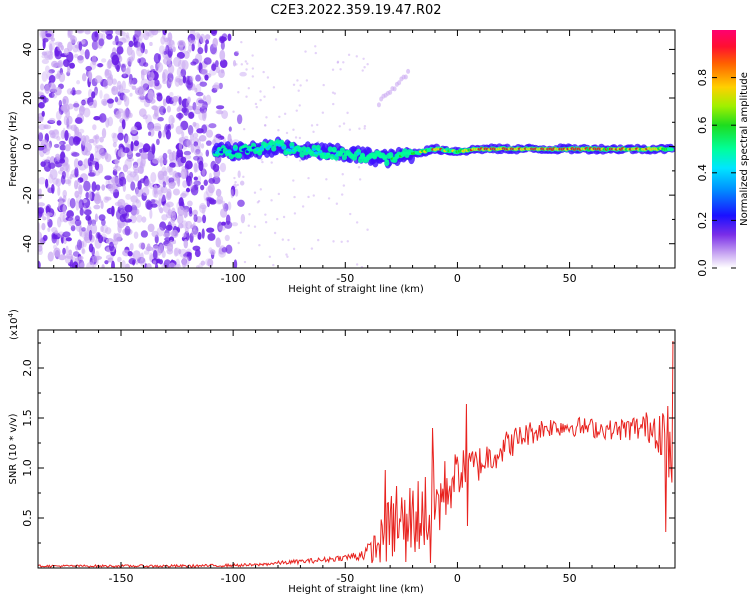  What do you see at coordinates (342, 150) in the screenshot?
I see `spectrogram-signal-mid` at bounding box center [342, 150].